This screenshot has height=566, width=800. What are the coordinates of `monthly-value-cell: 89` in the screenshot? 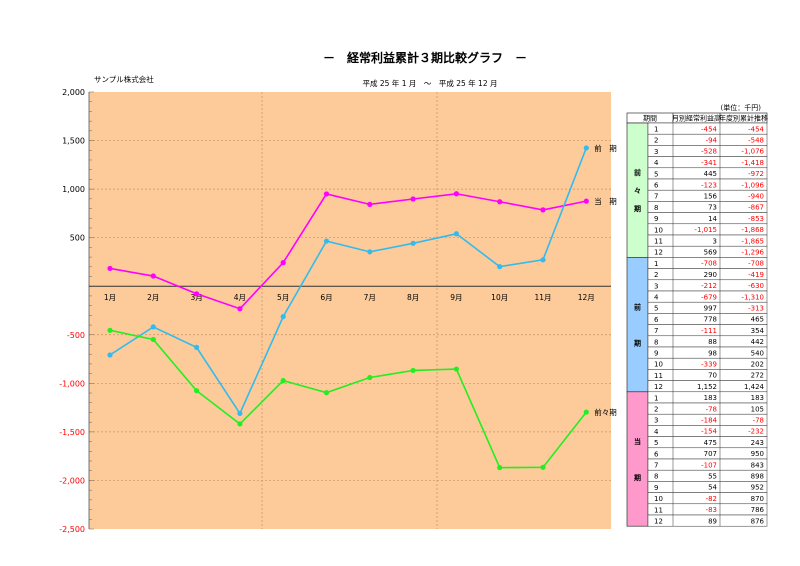 It's located at (712, 521).